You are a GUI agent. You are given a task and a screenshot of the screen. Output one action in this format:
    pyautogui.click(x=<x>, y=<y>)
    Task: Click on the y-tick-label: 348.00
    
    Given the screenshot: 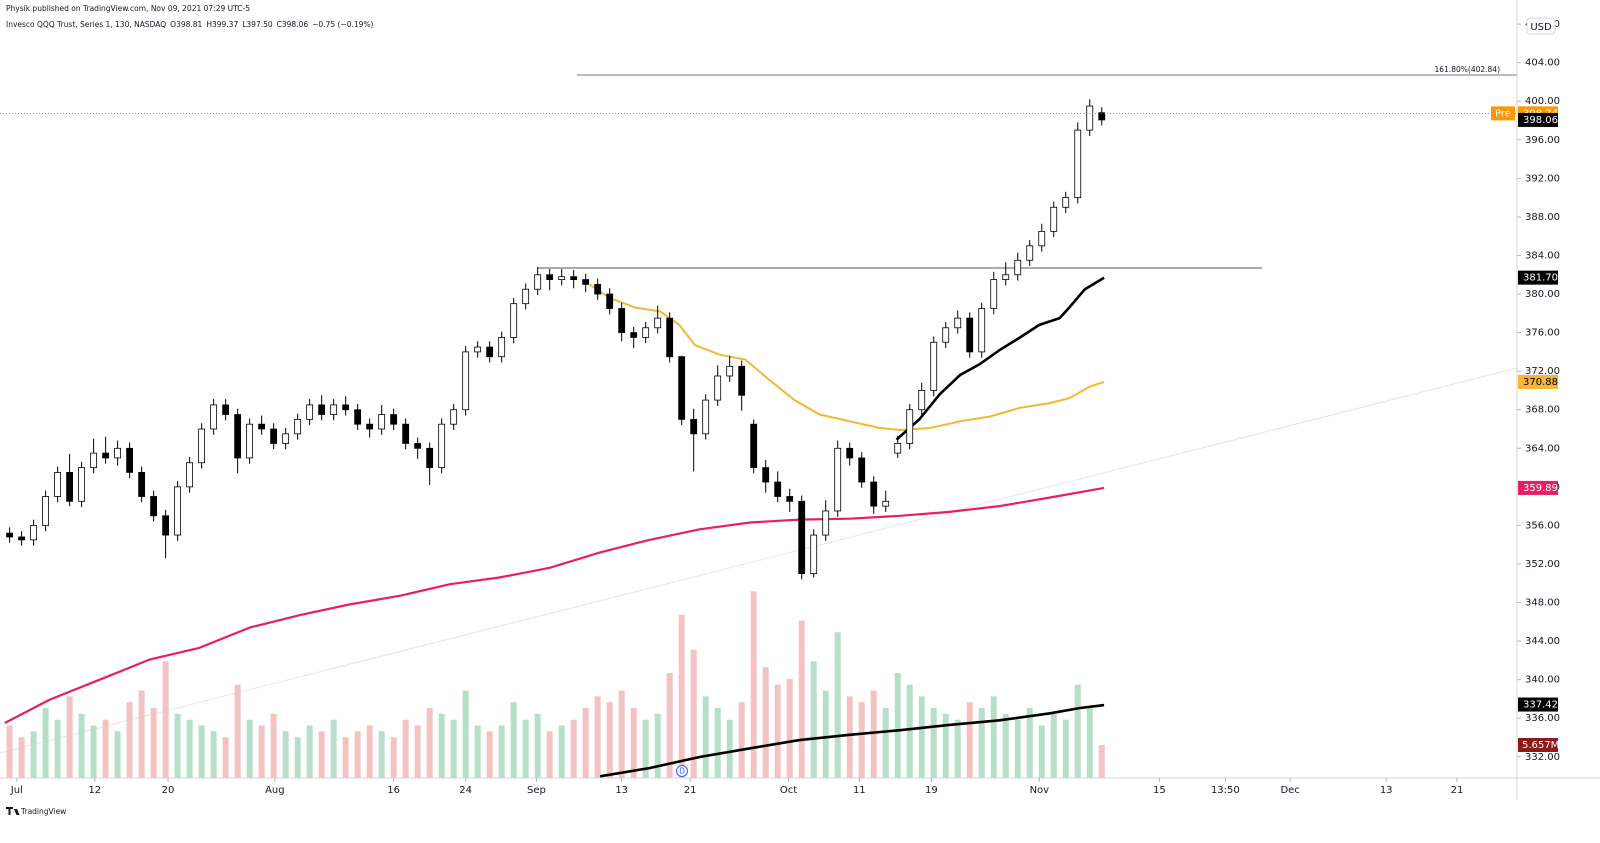 What is the action you would take?
    pyautogui.click(x=1542, y=603)
    